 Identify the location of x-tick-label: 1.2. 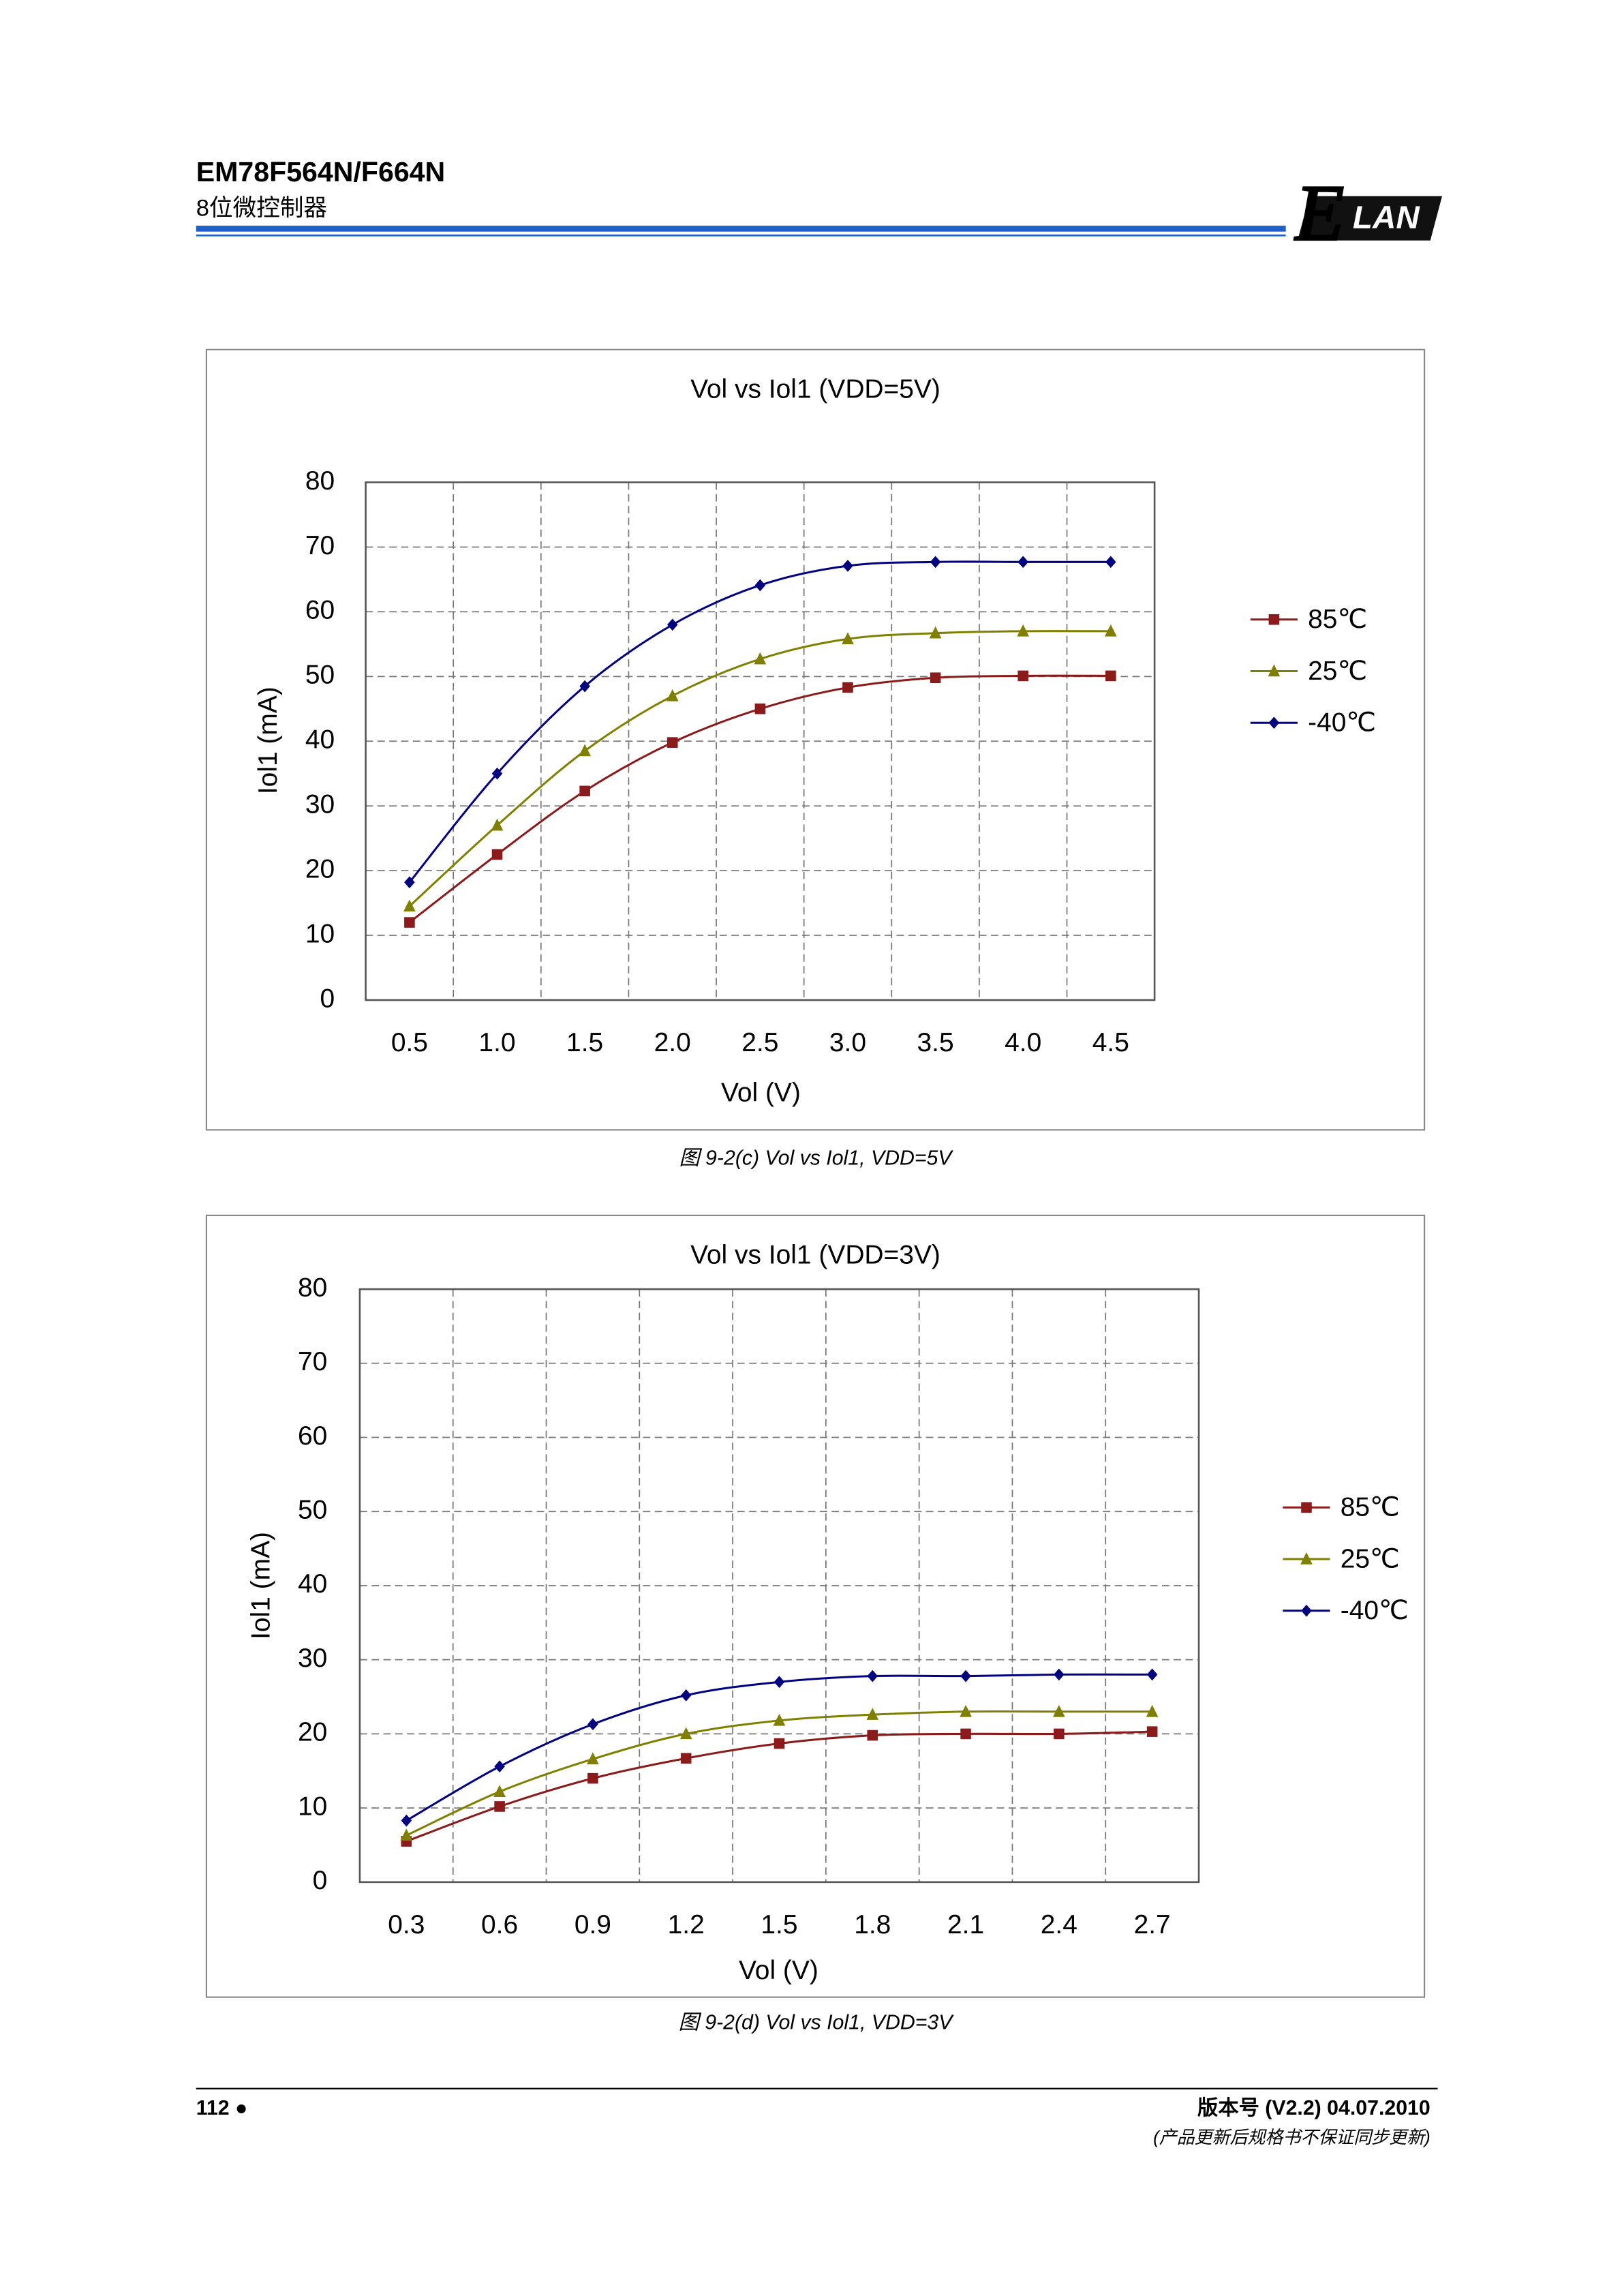
(686, 1924).